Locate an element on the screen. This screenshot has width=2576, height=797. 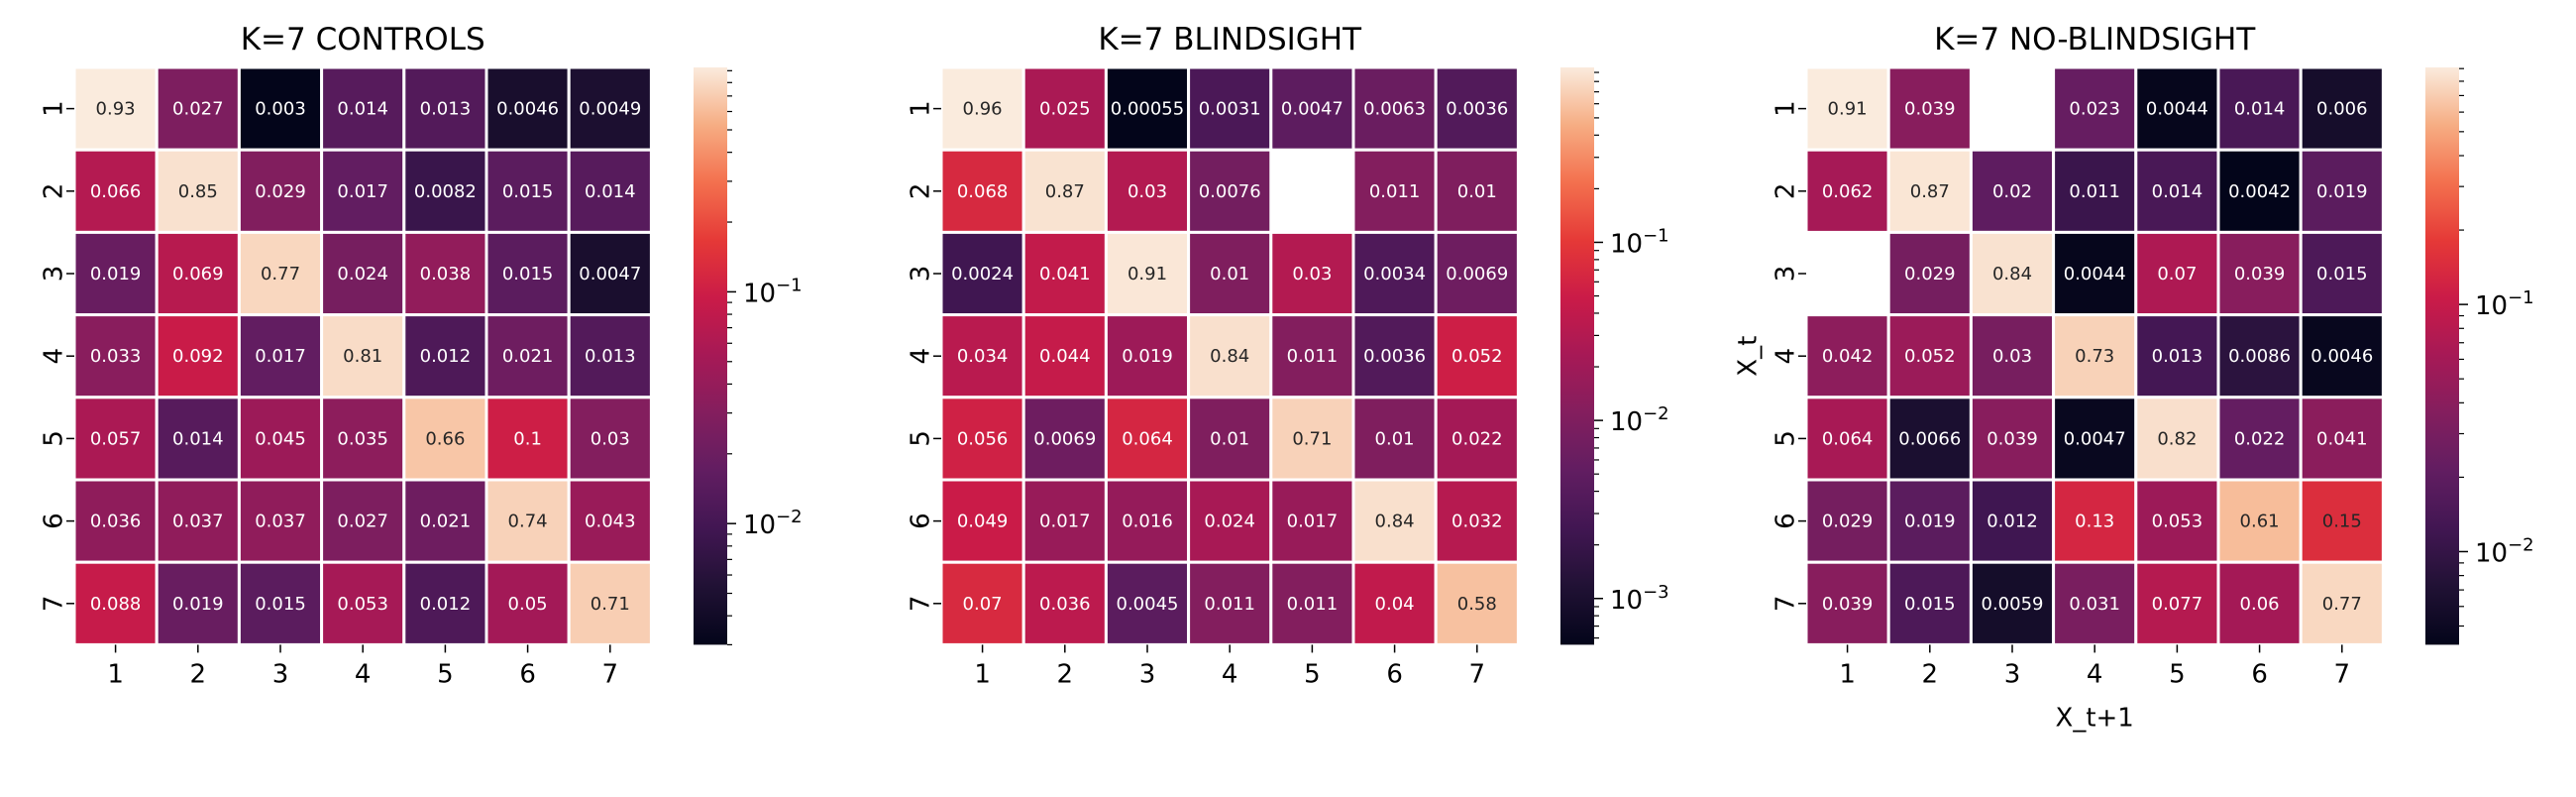
cell-value-label: 0.07 is located at coordinates (983, 604).